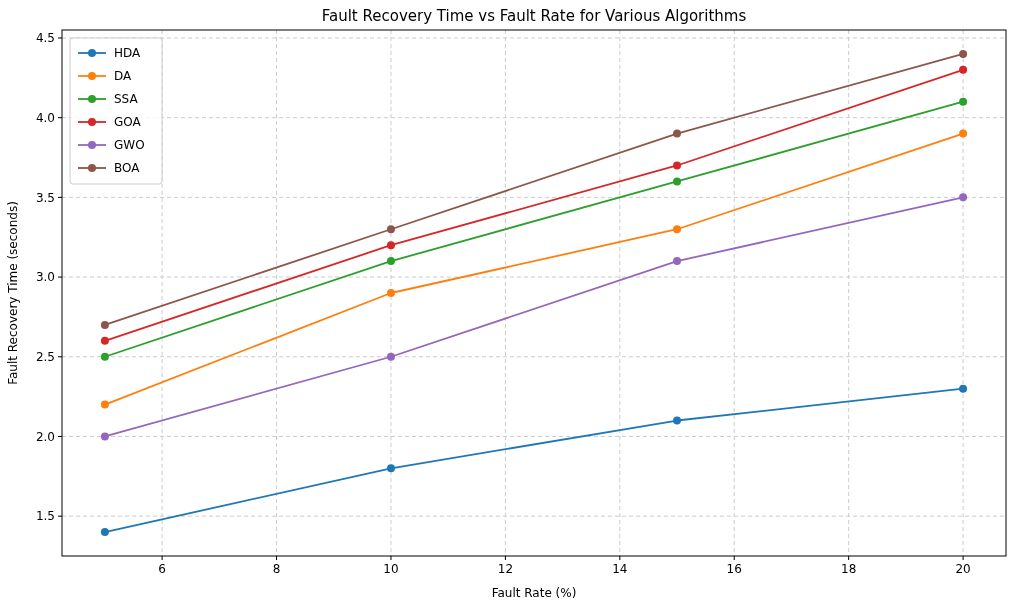 Image resolution: width=1013 pixels, height=604 pixels. I want to click on y-tick-label: 2.5, so click(45, 356).